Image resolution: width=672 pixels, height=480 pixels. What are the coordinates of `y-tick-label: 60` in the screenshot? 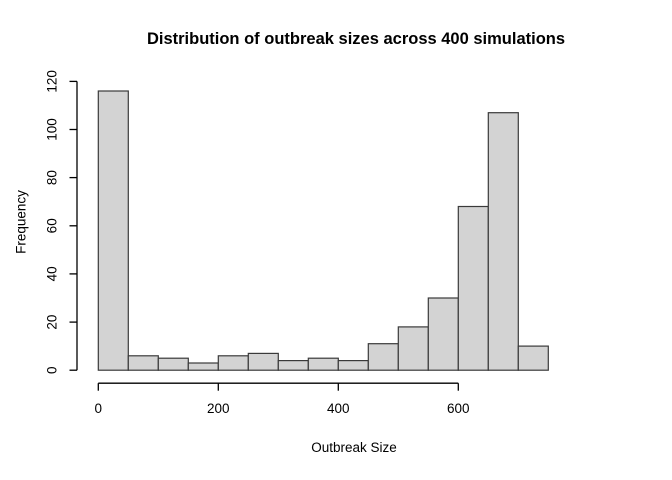 It's located at (52, 225).